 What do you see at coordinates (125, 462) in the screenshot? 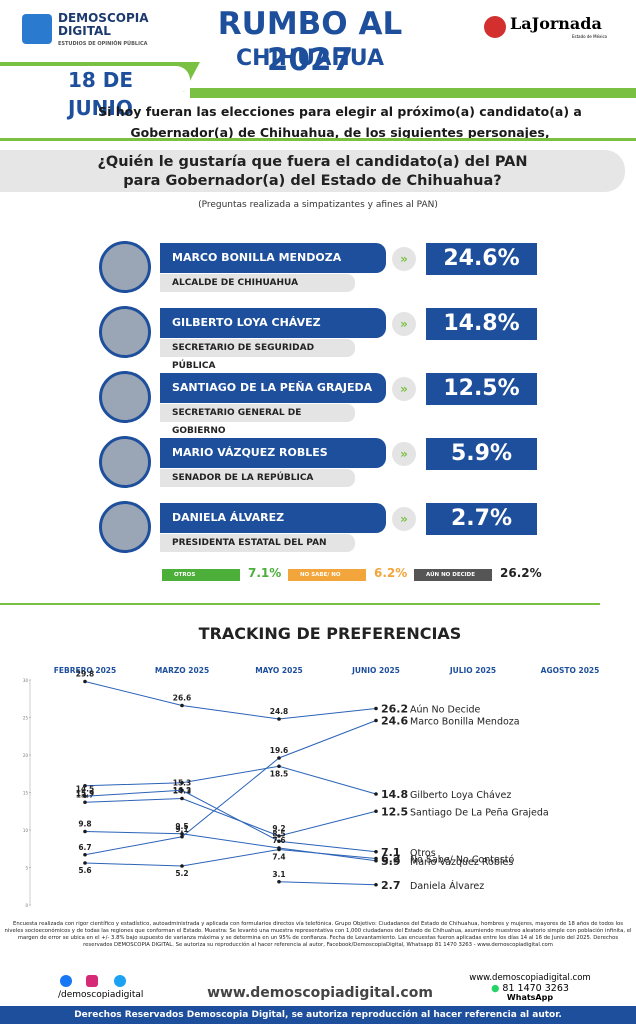
I see `avatar` at bounding box center [125, 462].